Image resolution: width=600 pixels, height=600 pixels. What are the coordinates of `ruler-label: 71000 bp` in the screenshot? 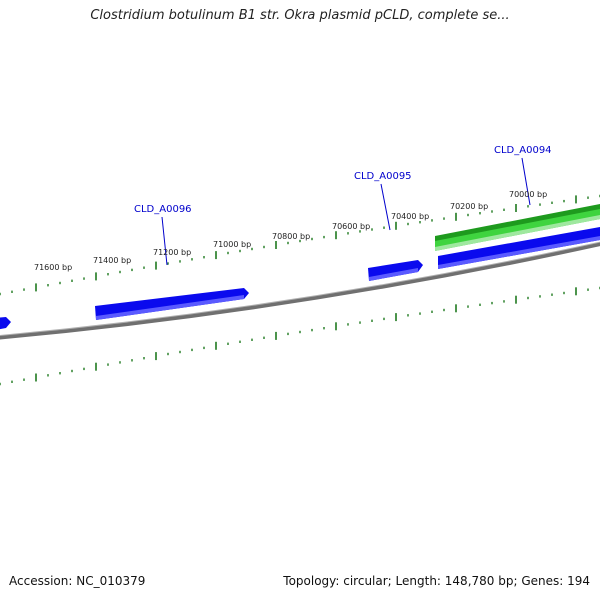 It's located at (232, 244).